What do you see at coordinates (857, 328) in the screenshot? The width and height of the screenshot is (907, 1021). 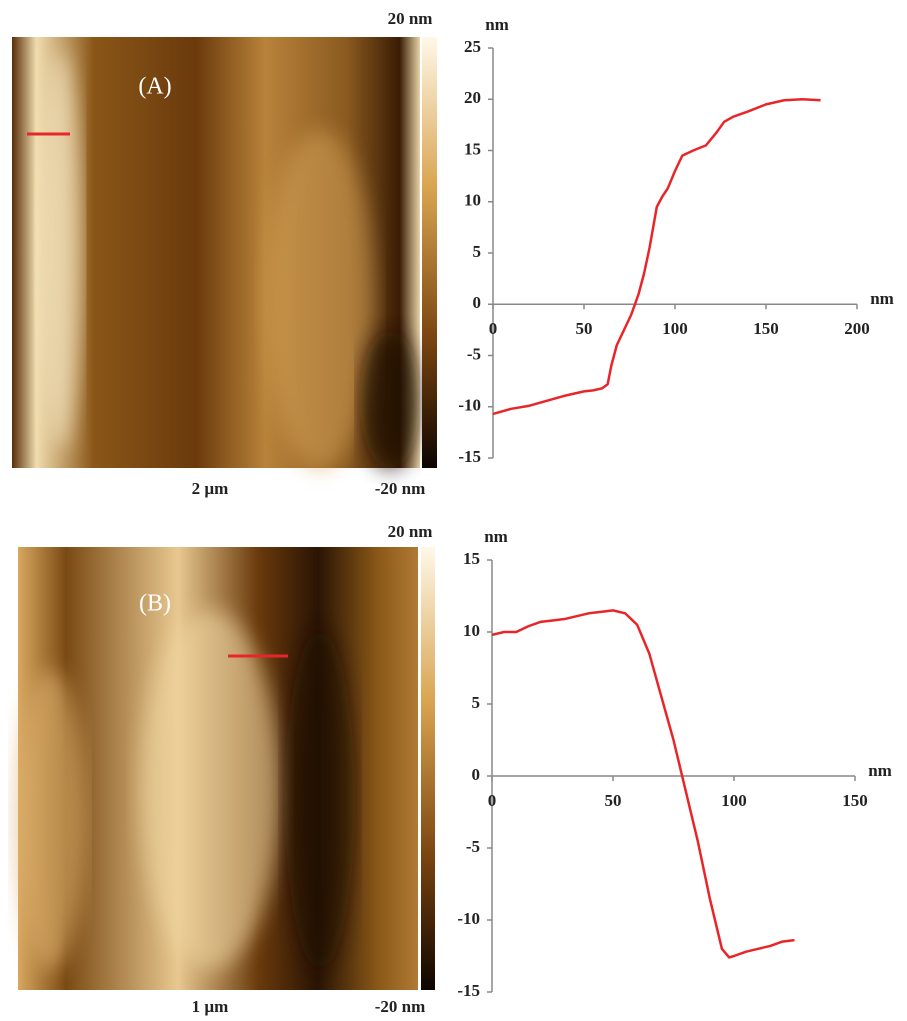 I see `x-tick-label: 200` at bounding box center [857, 328].